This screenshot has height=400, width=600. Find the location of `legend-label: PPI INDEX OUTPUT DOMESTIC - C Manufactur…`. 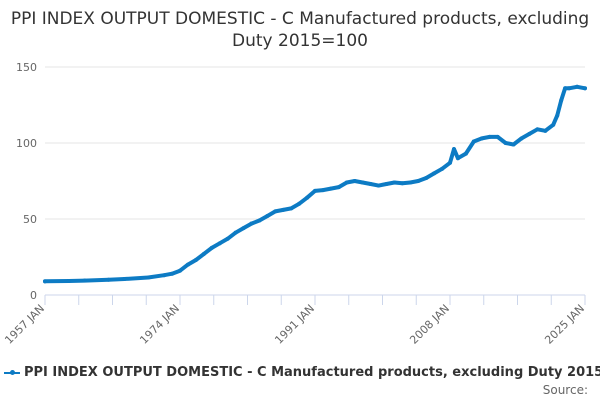

legend-label: PPI INDEX OUTPUT DOMESTIC - C Manufactur… is located at coordinates (312, 372).